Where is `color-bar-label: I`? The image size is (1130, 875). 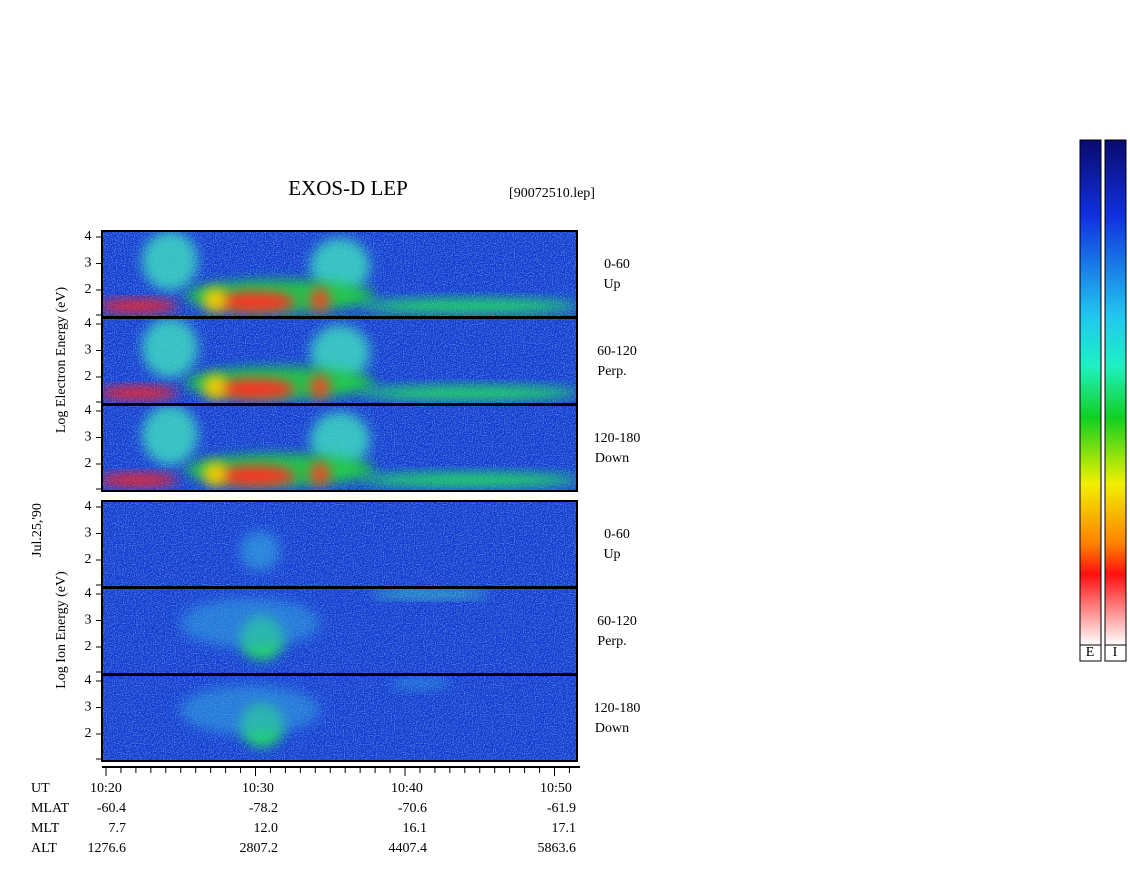 color-bar-label: I is located at coordinates (1115, 652).